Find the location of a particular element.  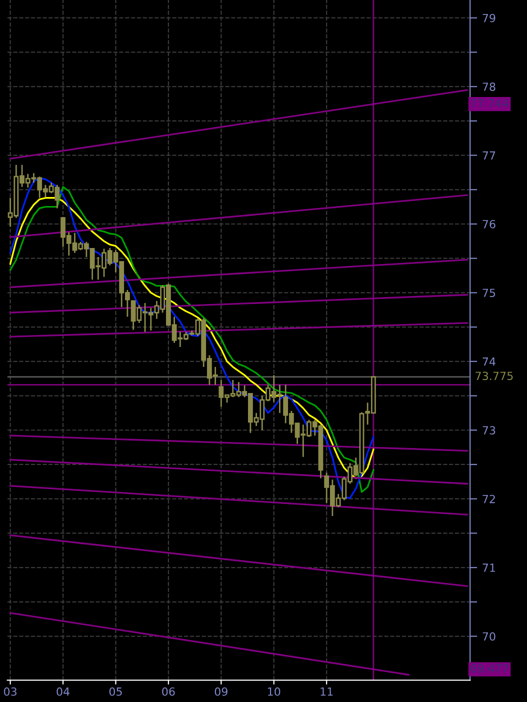

y-tick-label: 77 is located at coordinates (489, 155).